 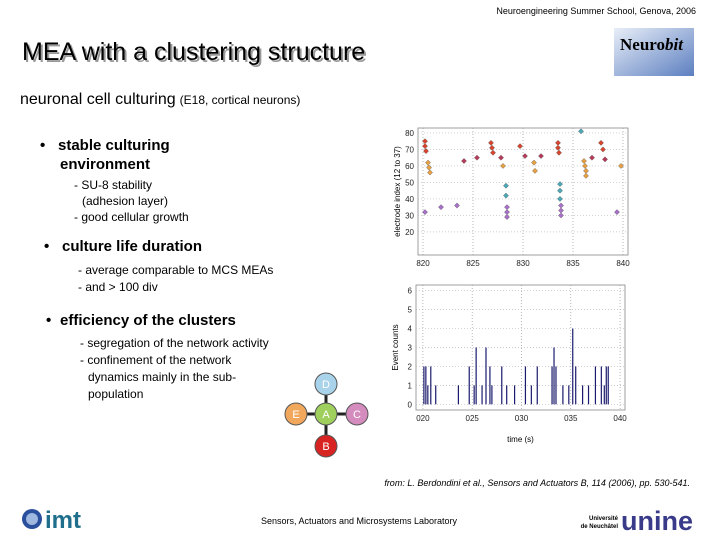 I want to click on slide-title: MEA with a clustering structure, so click(x=193, y=52).